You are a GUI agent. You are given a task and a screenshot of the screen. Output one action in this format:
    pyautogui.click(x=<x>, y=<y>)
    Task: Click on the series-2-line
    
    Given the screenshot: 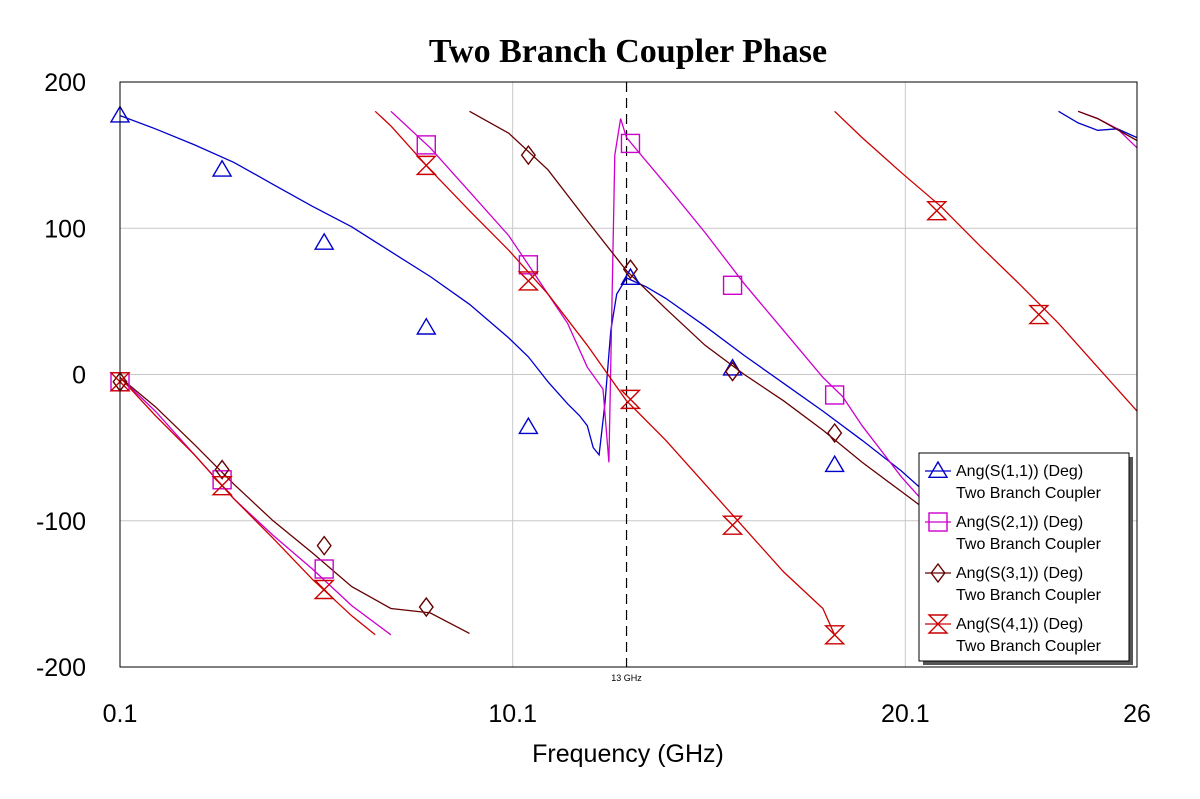 What is the action you would take?
    pyautogui.click(x=255, y=506)
    